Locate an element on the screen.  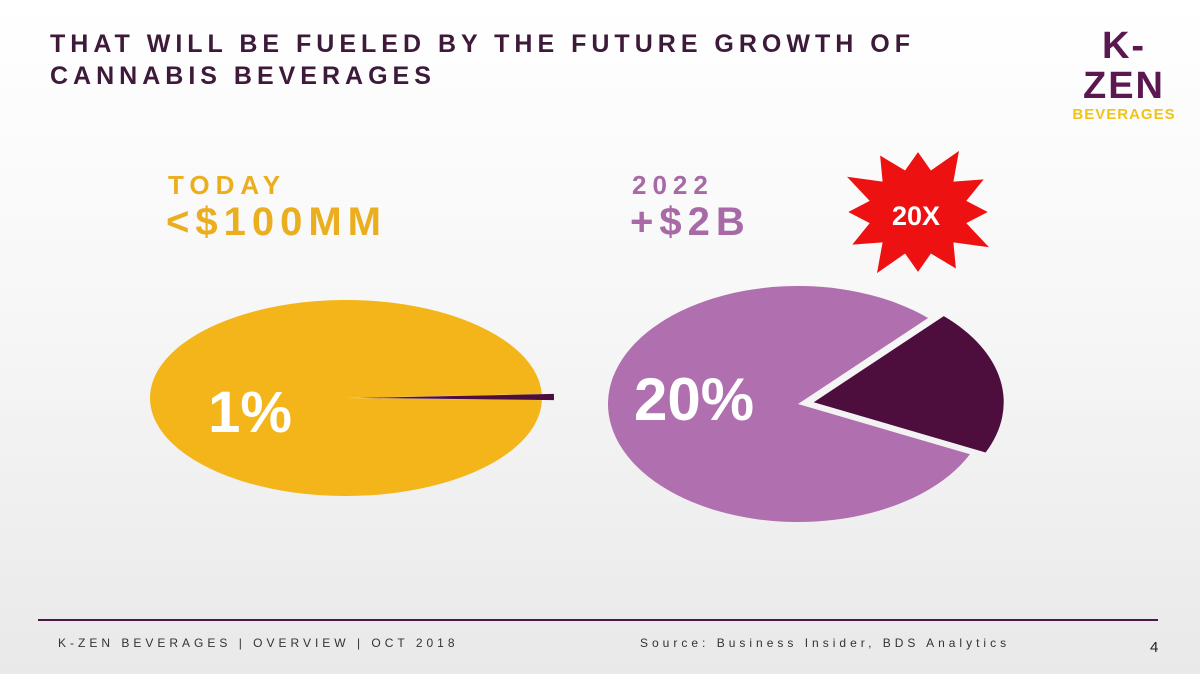
pie-2022: 20% is located at coordinates (805, 403).